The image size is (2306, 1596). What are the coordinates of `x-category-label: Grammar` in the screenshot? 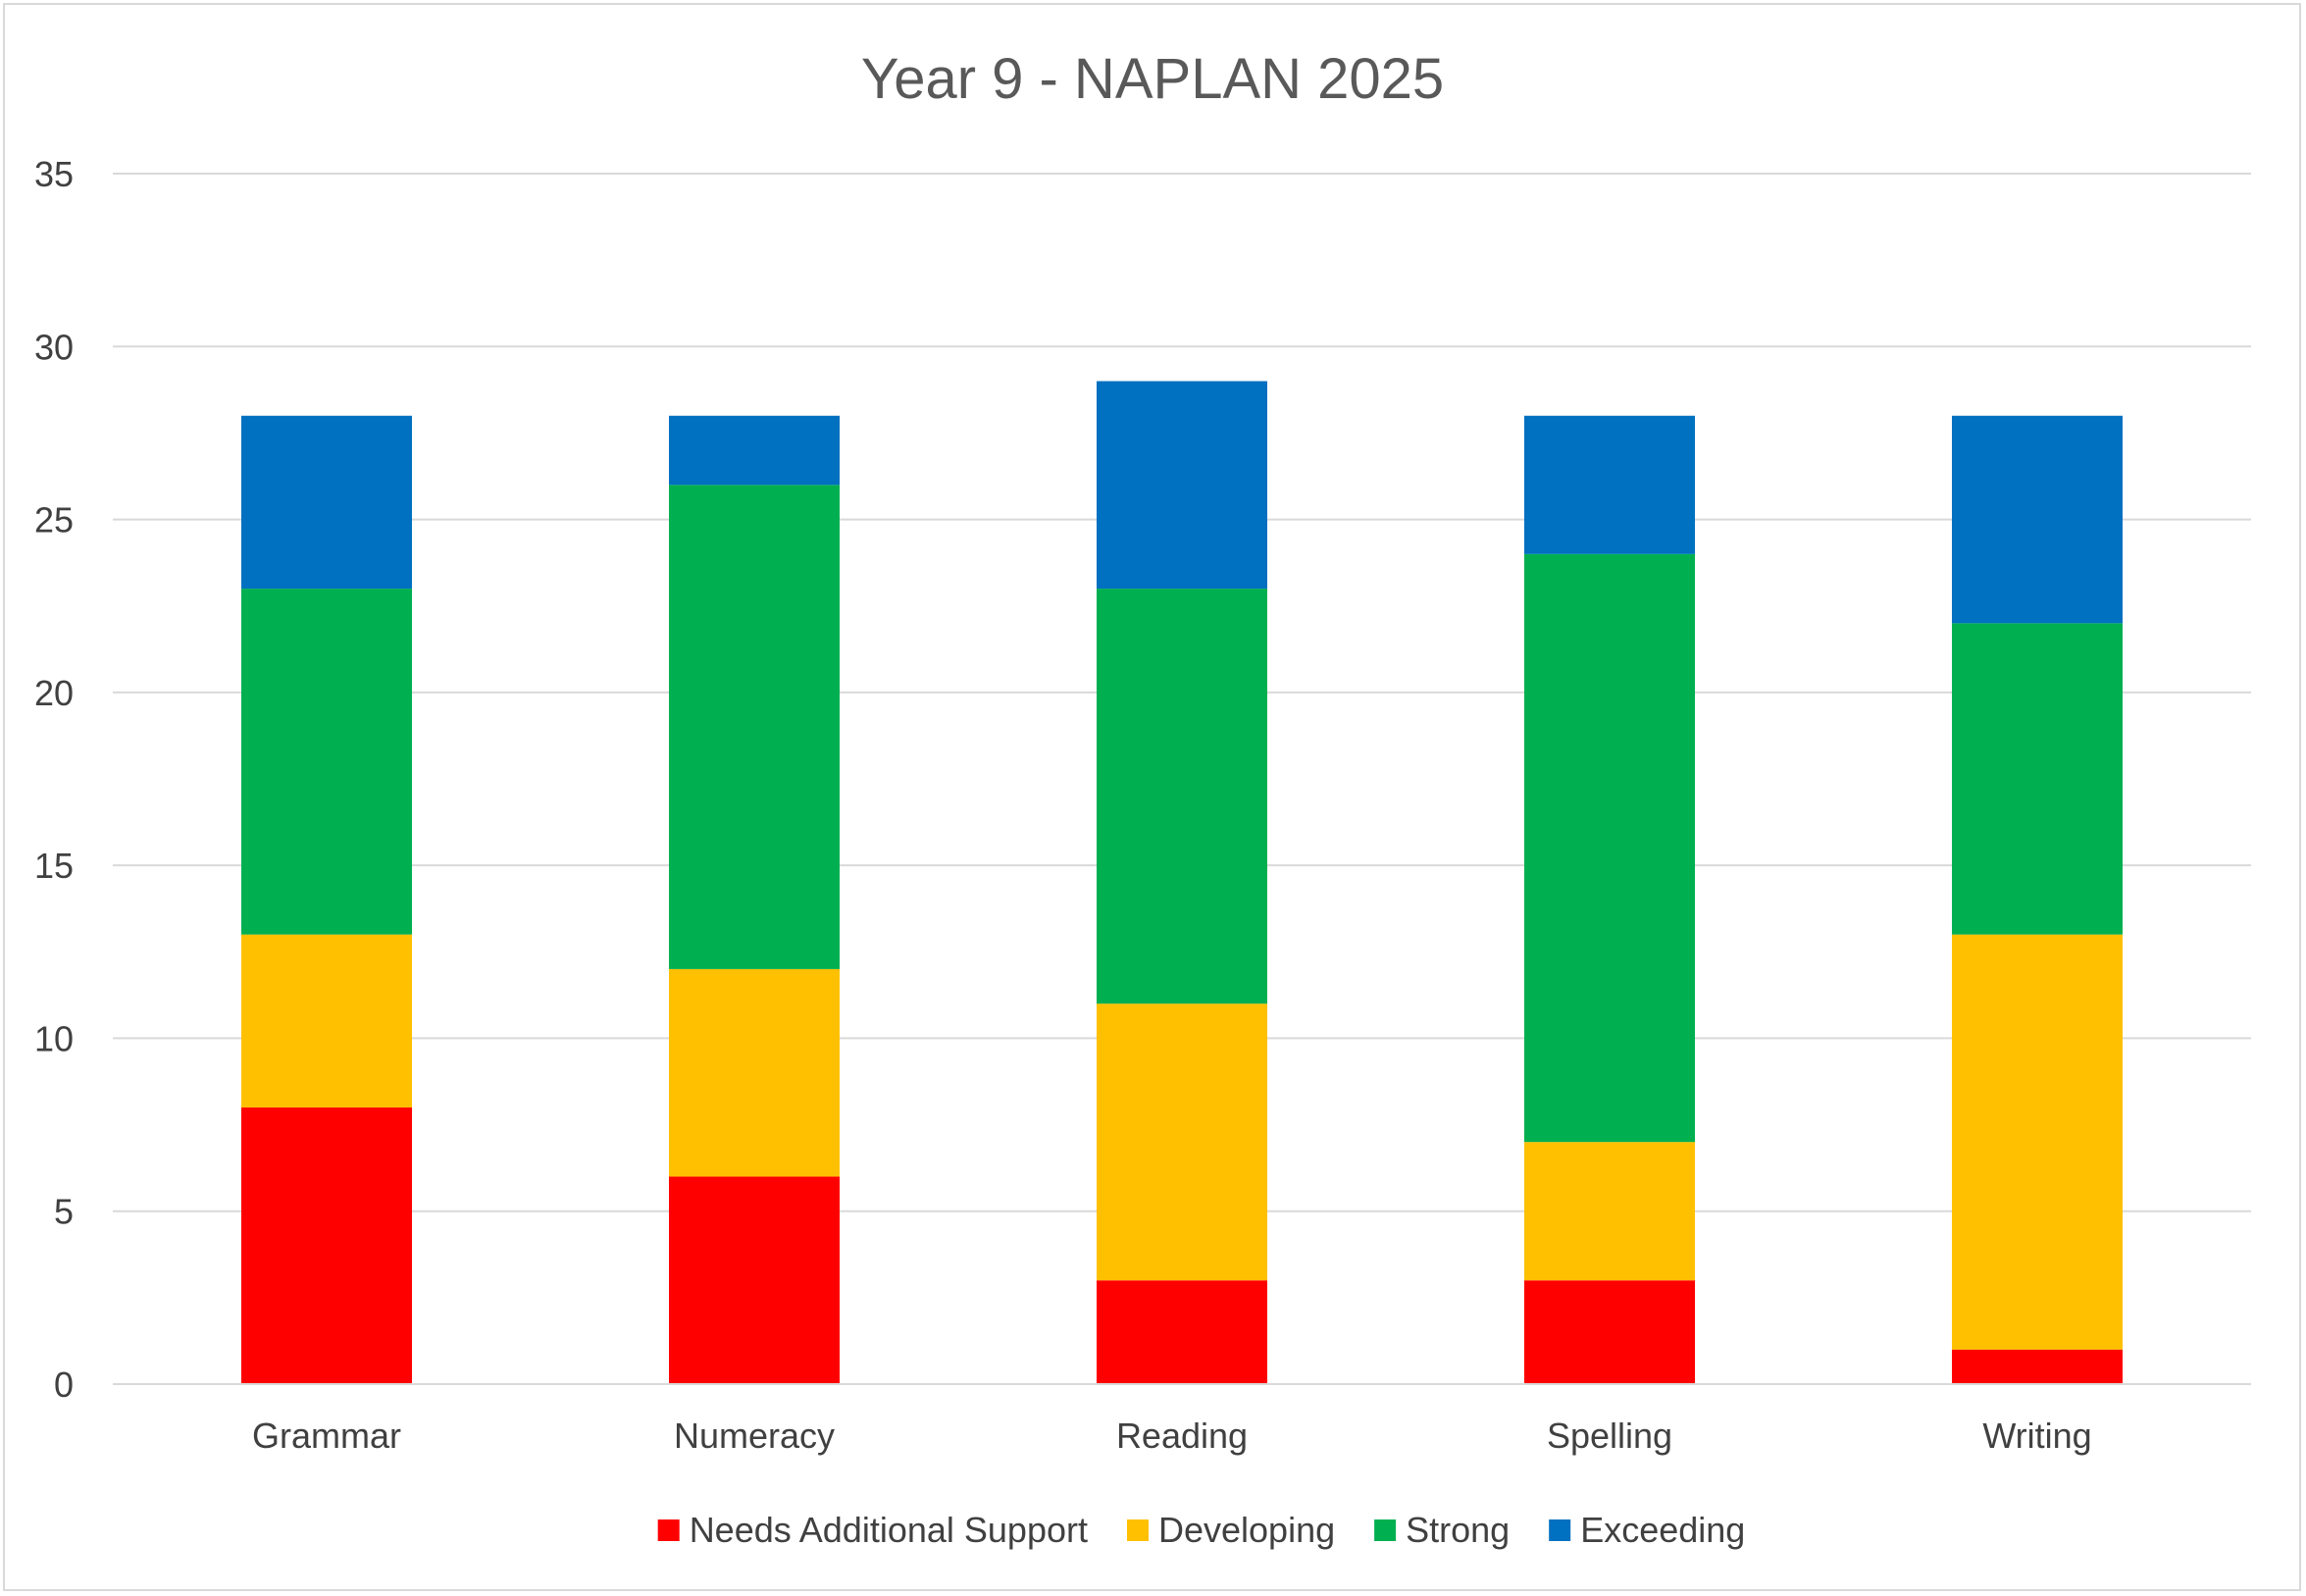 It's located at (326, 1436).